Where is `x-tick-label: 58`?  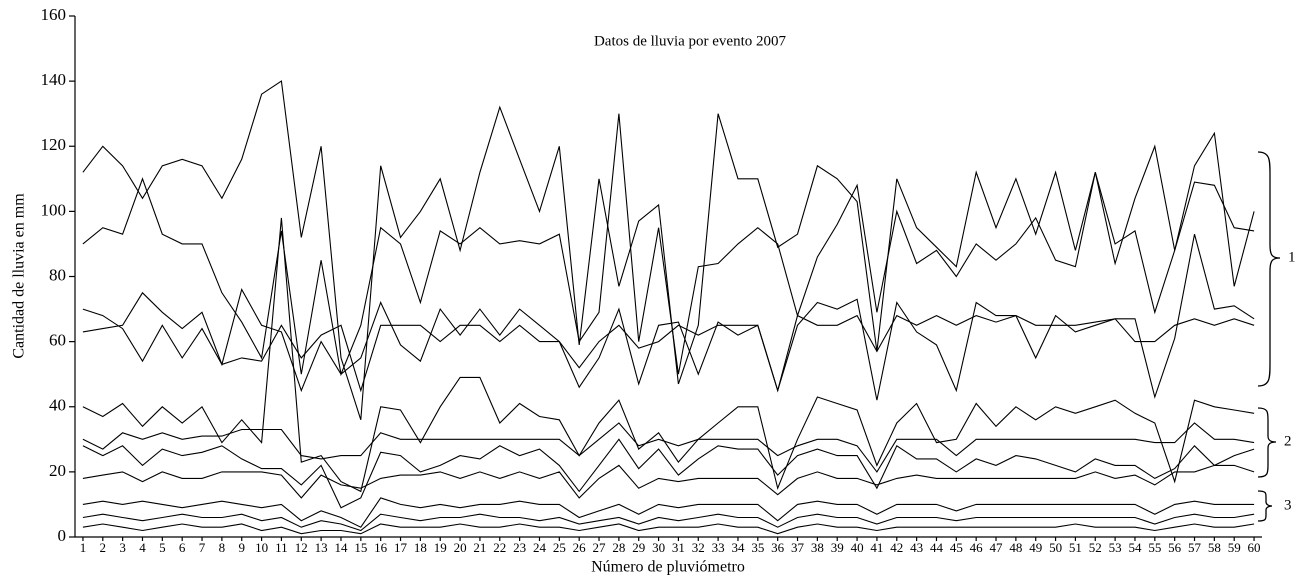 x-tick-label: 58 is located at coordinates (1214, 547).